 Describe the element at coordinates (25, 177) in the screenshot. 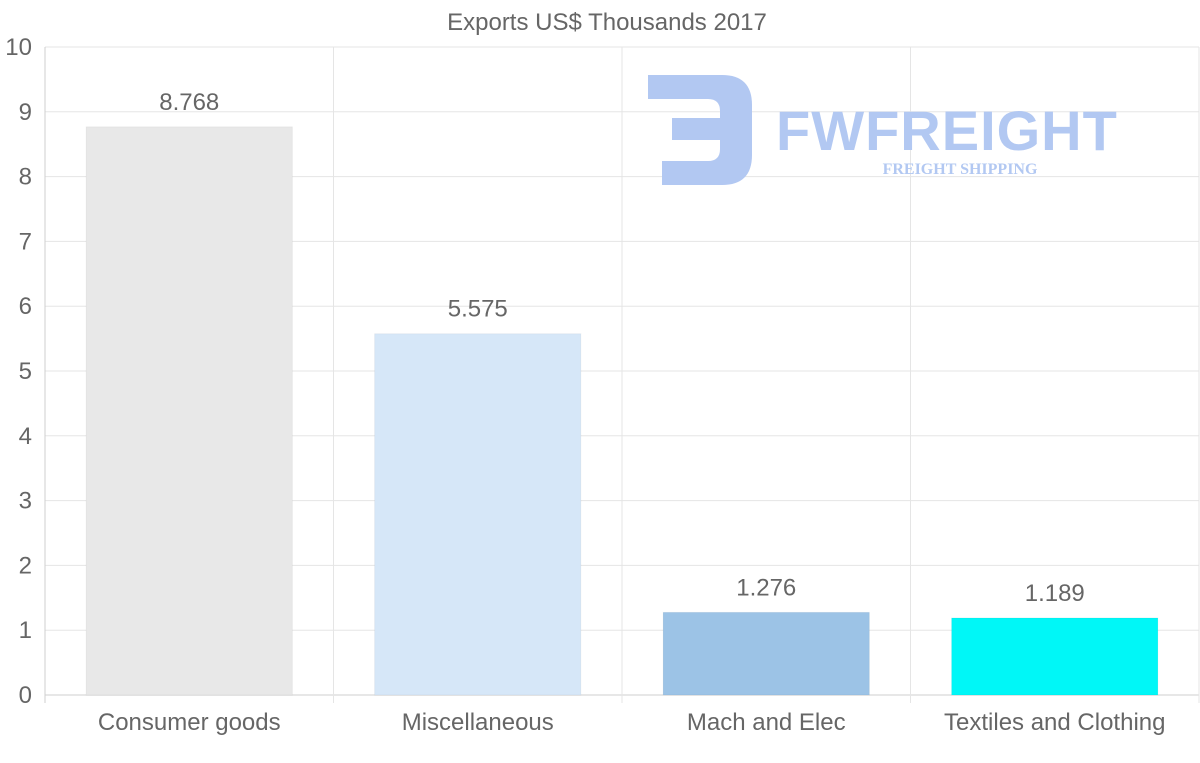

I see `y-tick-label: 8` at that location.